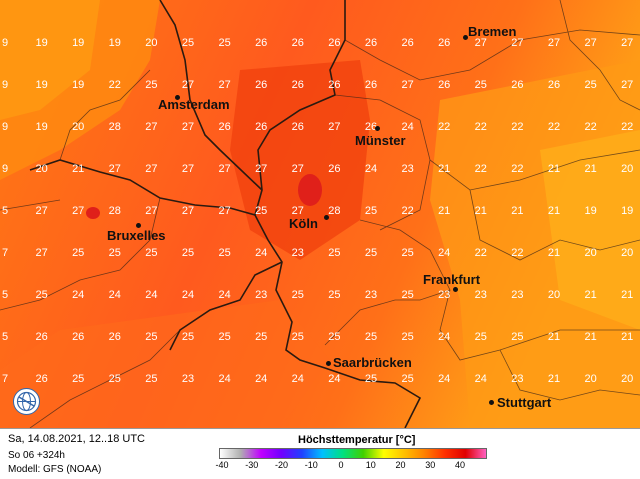 The width and height of the screenshot is (640, 479). Describe the element at coordinates (5, 337) in the screenshot. I see `temperature-value: 5` at that location.